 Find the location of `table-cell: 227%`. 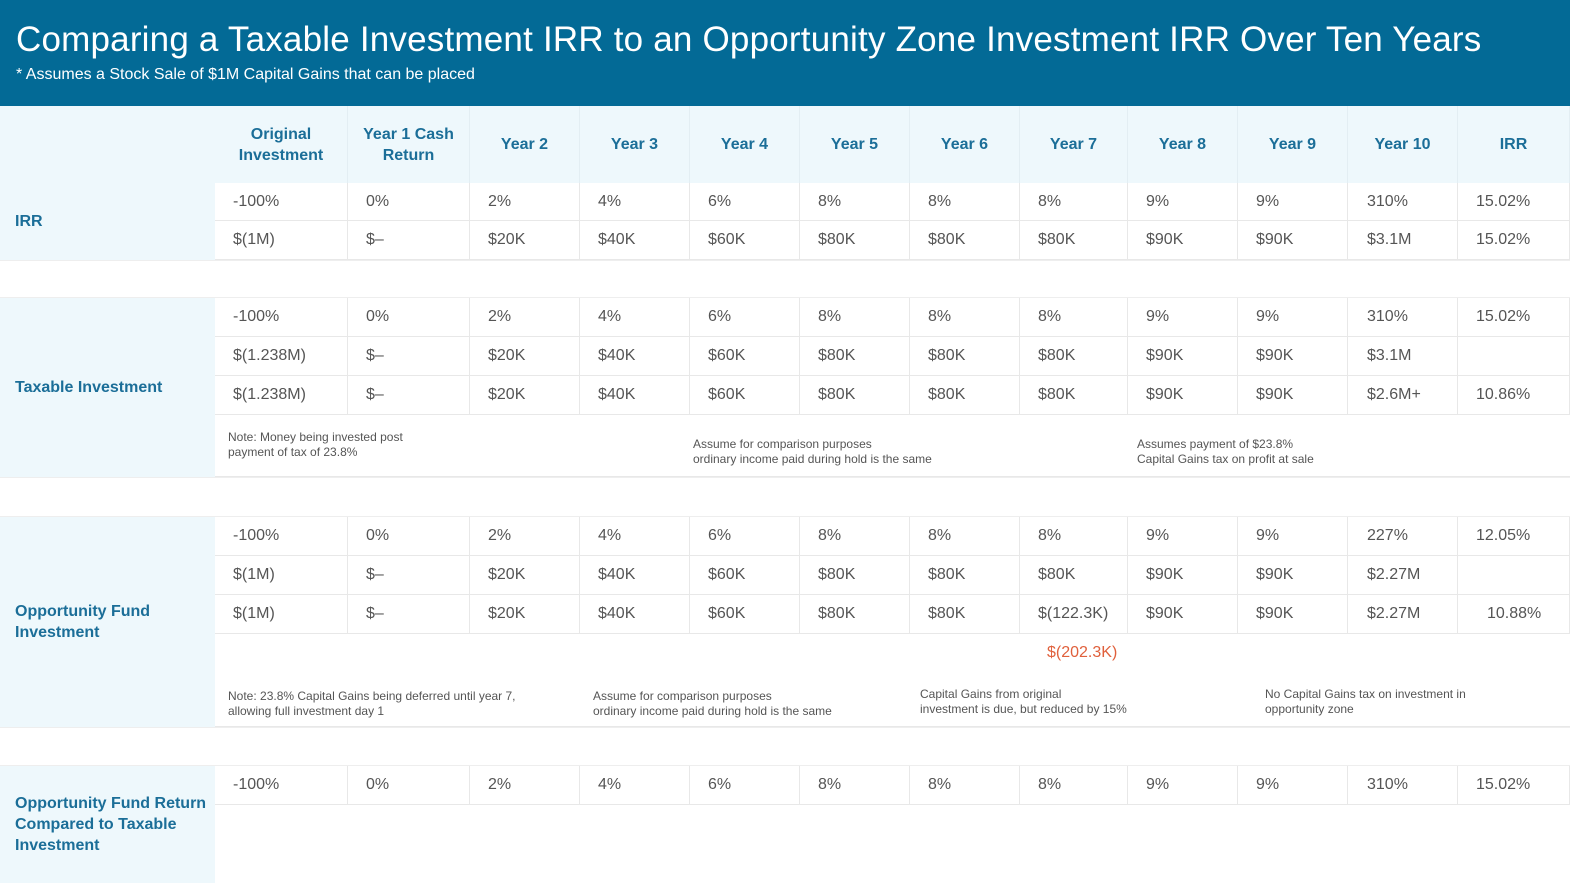

table-cell: 227% is located at coordinates (1403, 536).